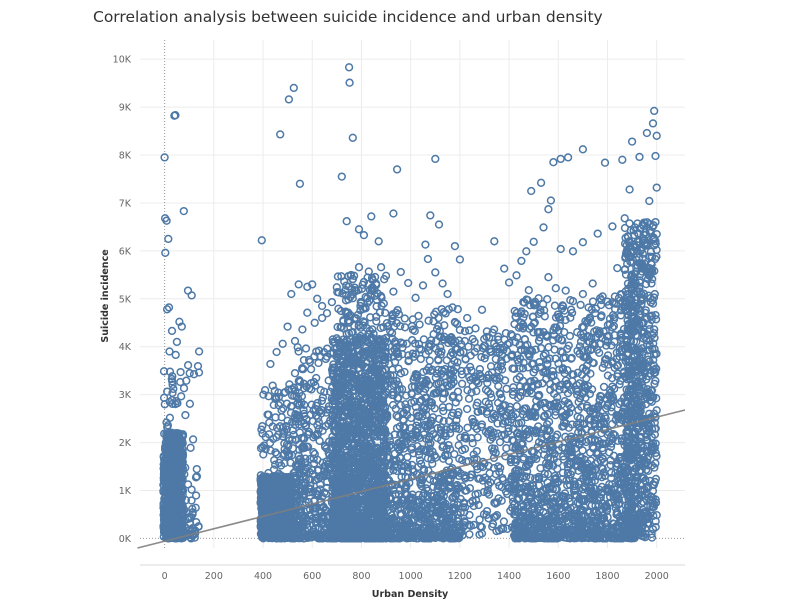  Describe the element at coordinates (125, 251) in the screenshot. I see `y-tick-label: 6K` at that location.